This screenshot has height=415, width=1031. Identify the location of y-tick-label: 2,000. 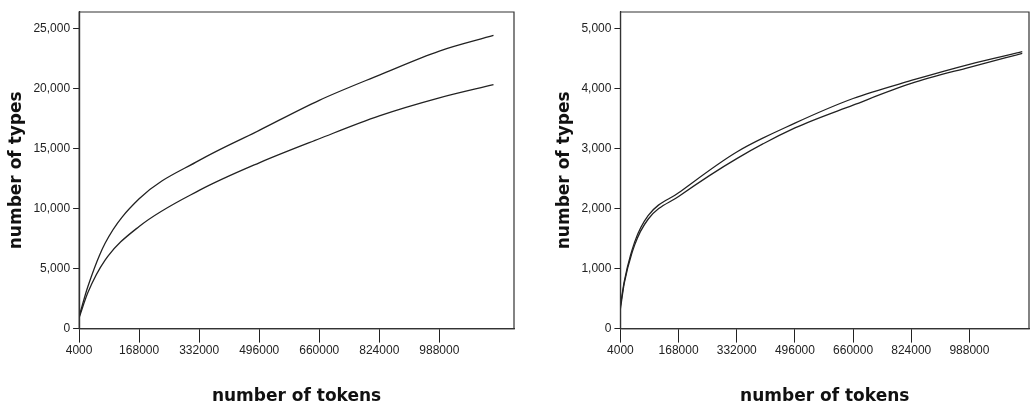
(596, 207).